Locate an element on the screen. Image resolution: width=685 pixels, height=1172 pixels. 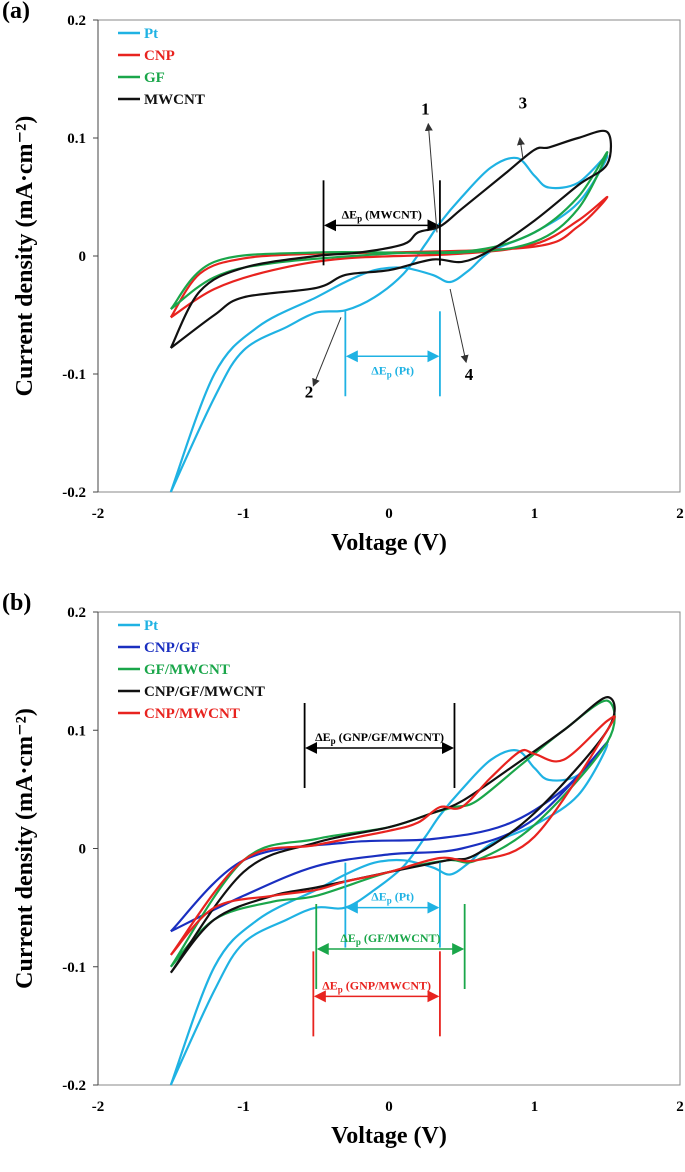
delta-ep-label: ΔEp (MWCNT) is located at coordinates (382, 215).